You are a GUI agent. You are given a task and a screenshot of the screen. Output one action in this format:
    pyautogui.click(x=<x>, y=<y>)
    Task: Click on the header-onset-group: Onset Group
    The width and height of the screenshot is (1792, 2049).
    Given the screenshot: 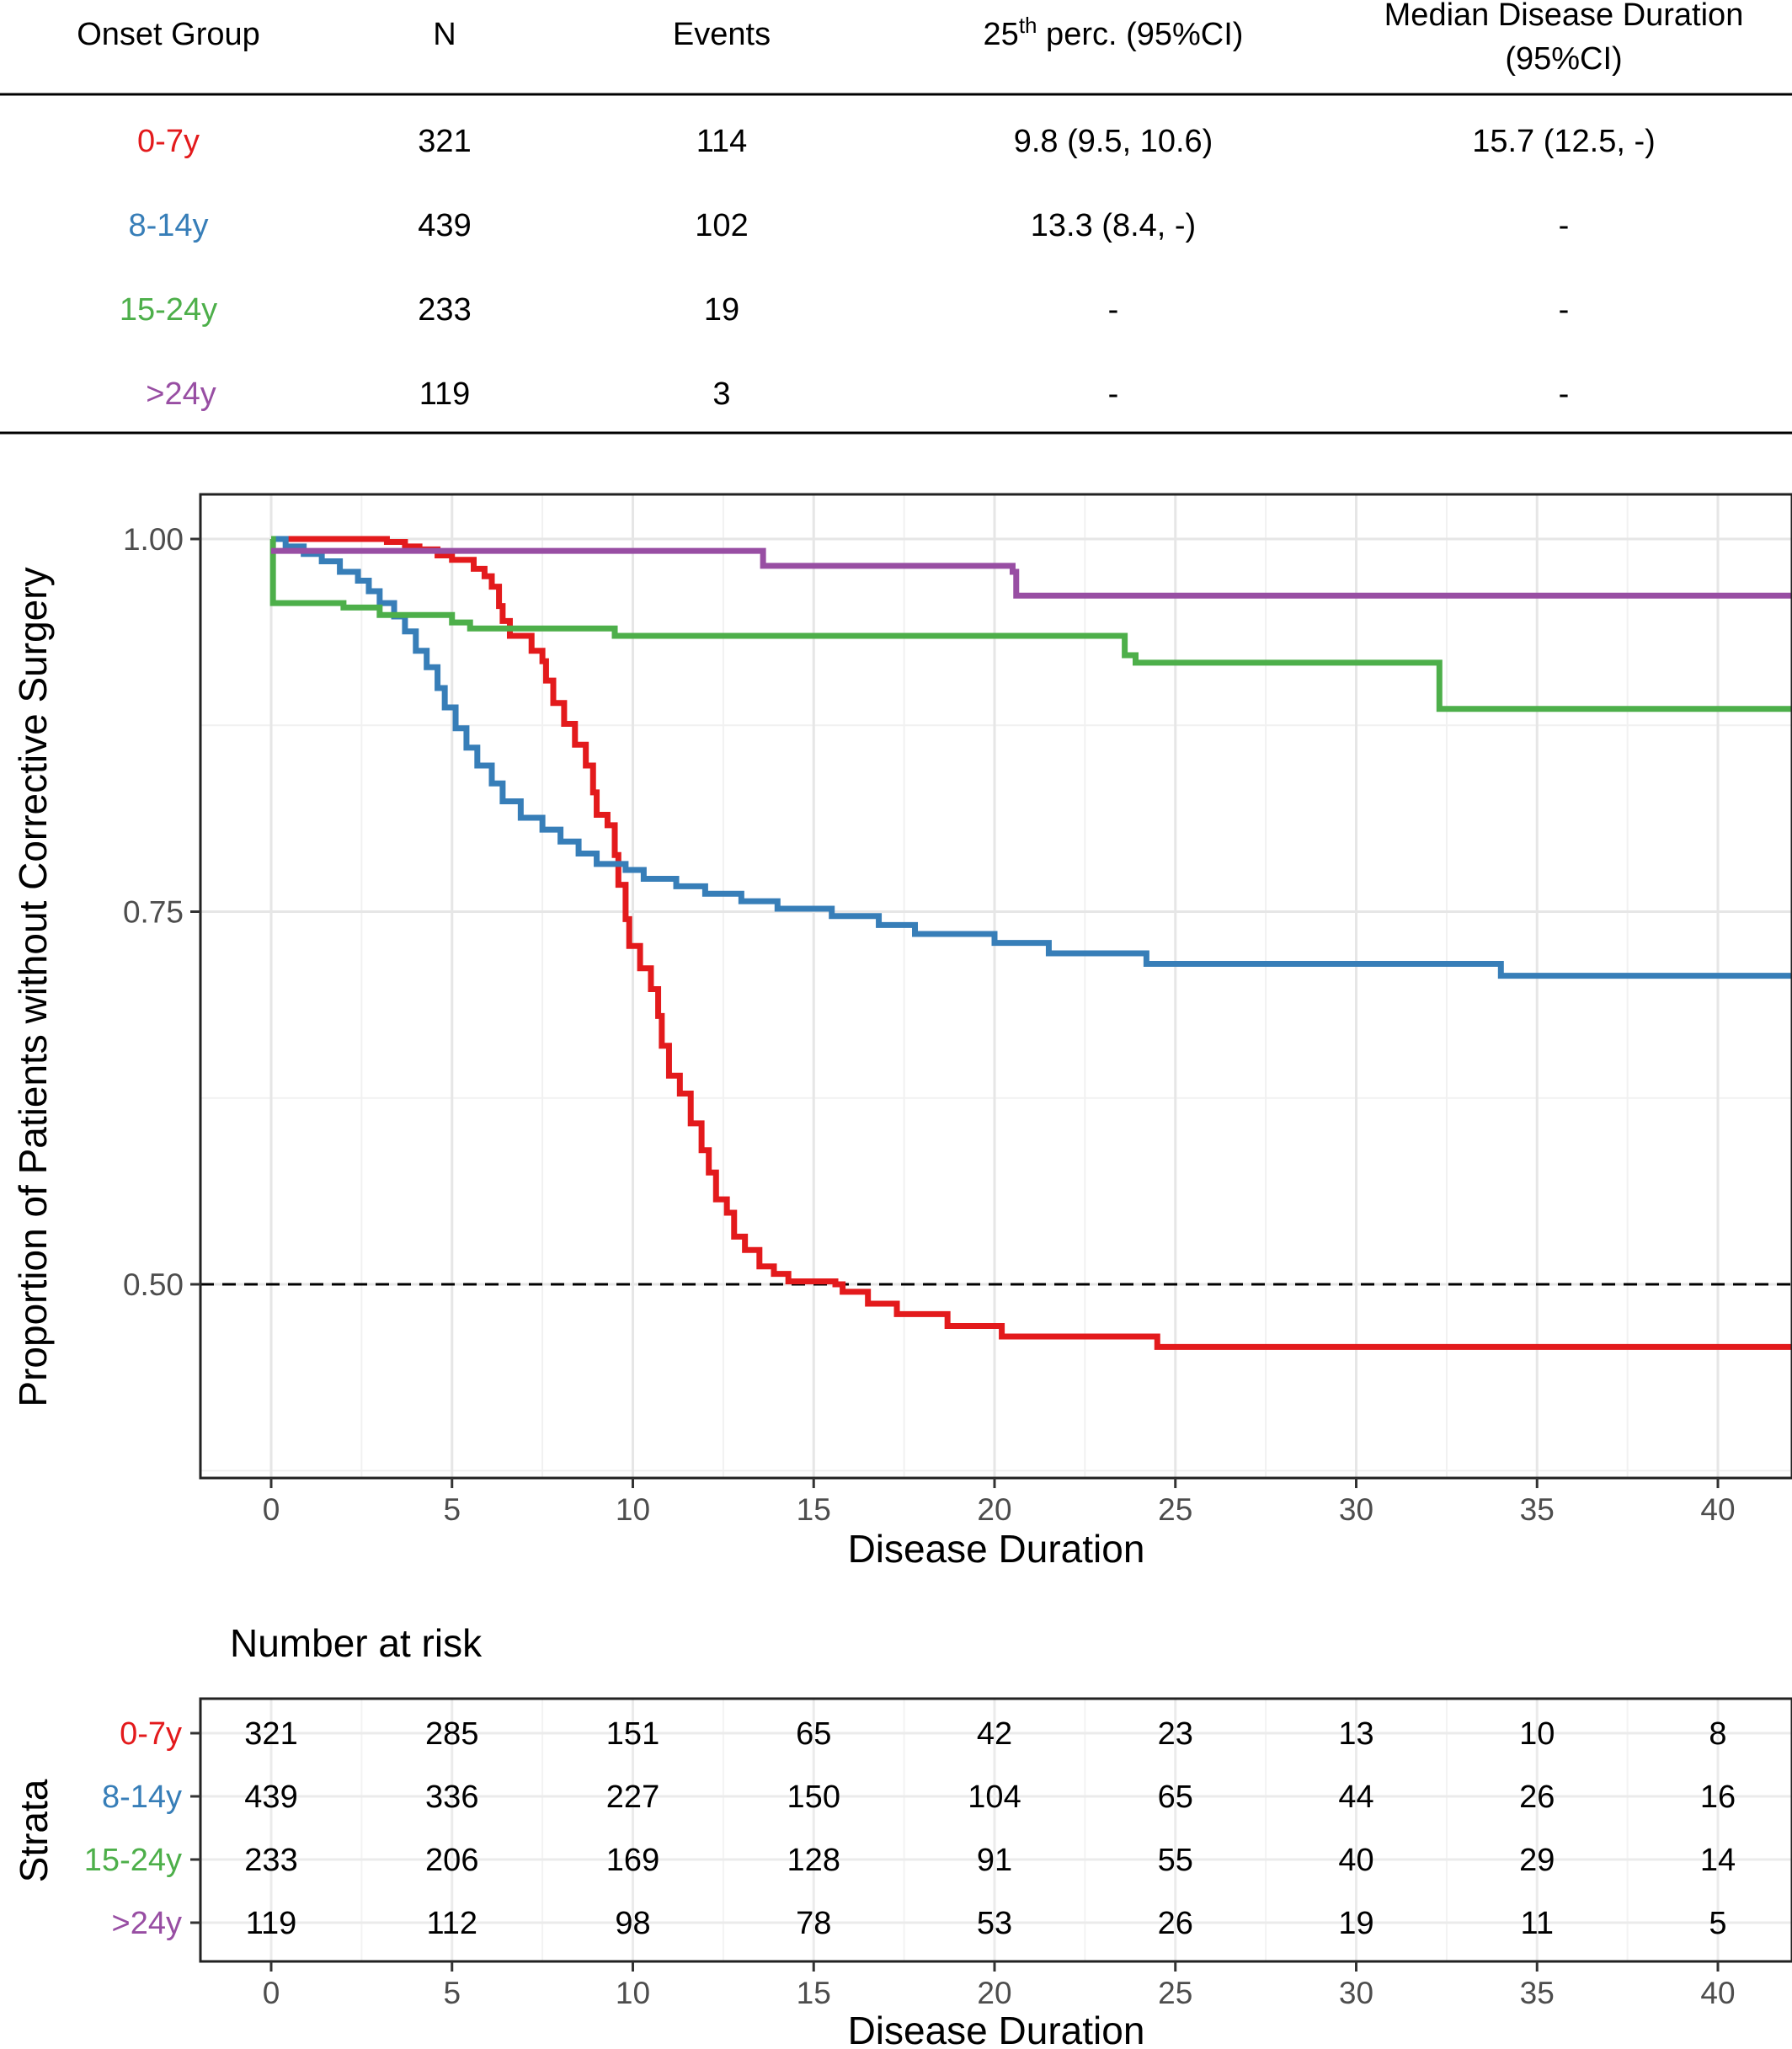 What is the action you would take?
    pyautogui.click(x=168, y=34)
    